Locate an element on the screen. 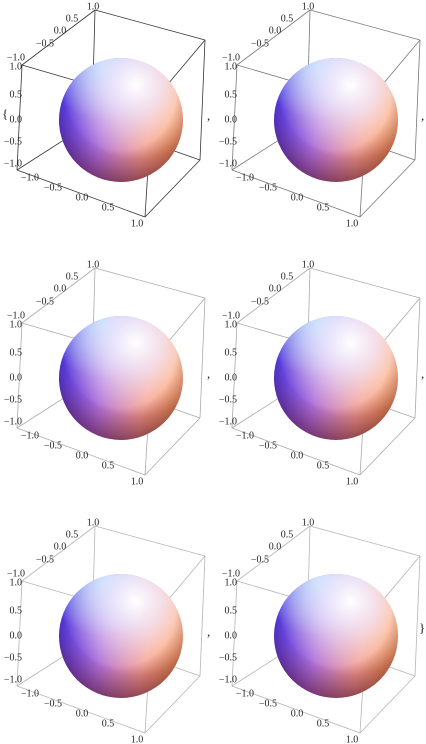 The width and height of the screenshot is (426, 744). close-brace: } is located at coordinates (422, 627).